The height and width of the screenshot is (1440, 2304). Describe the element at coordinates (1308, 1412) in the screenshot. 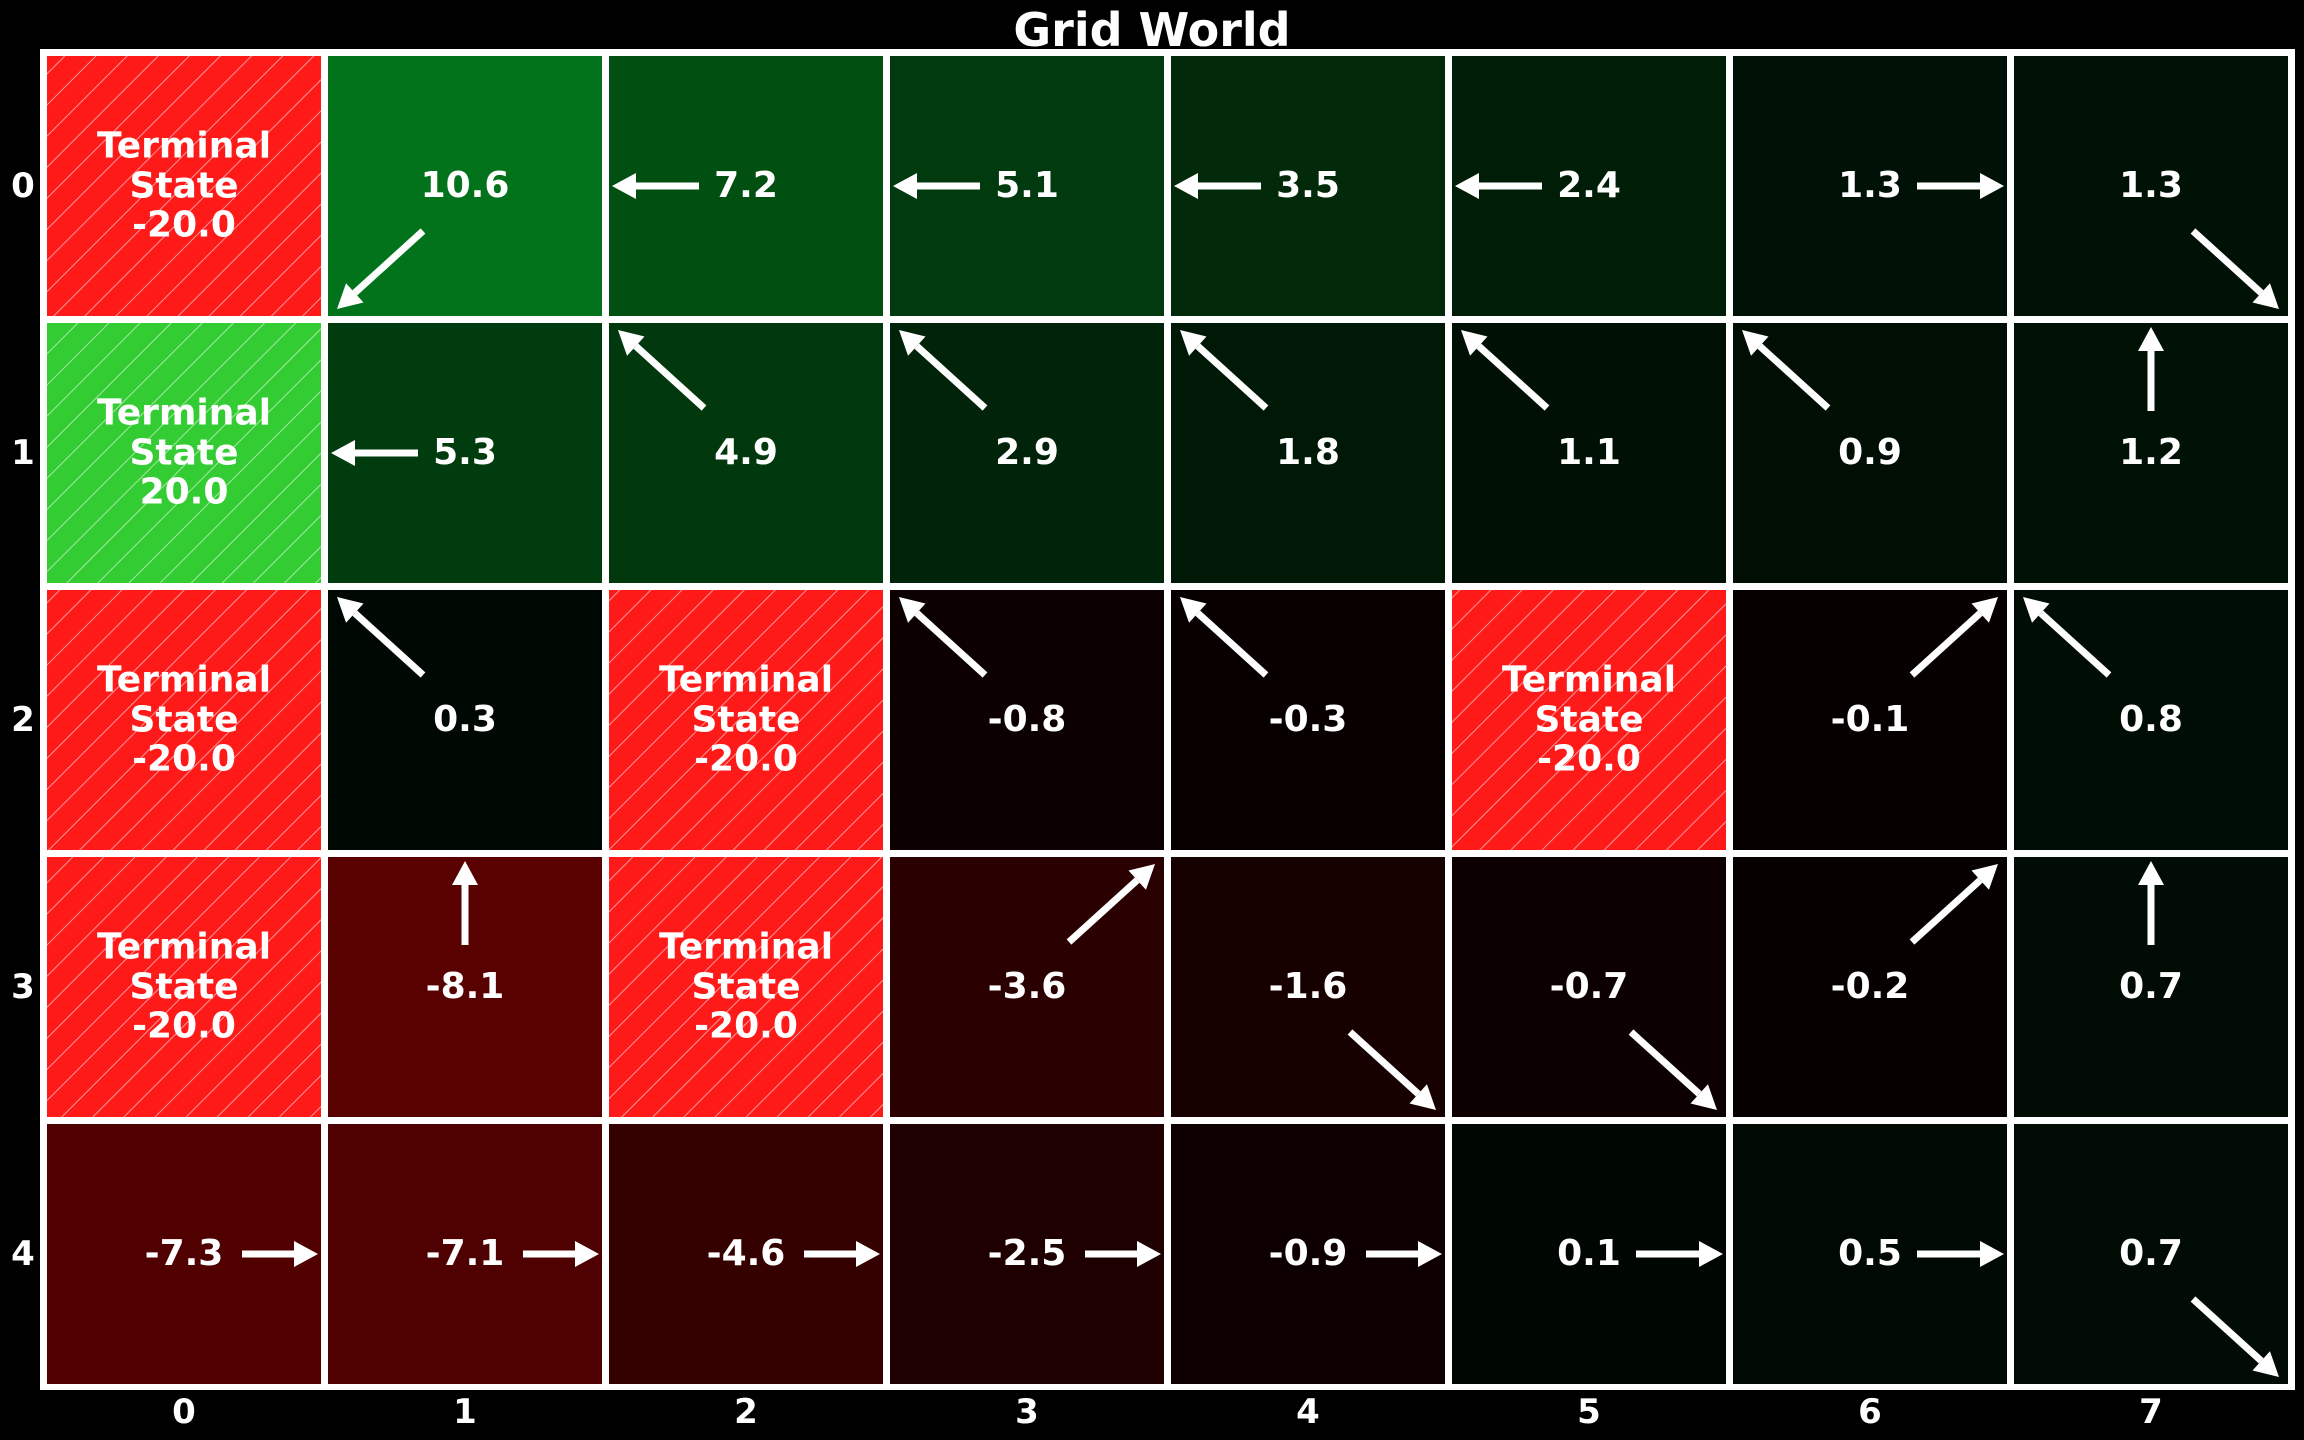

I see `column-label: 4` at that location.